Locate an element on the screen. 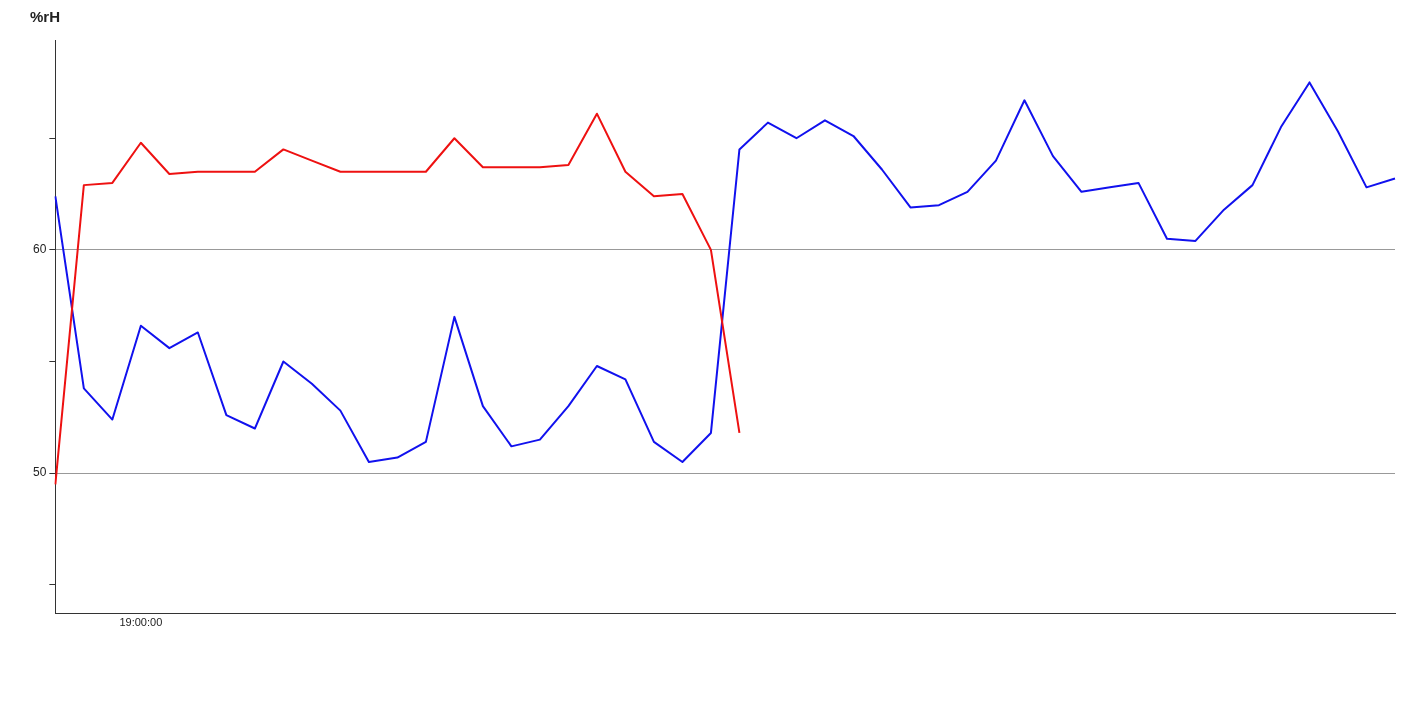 This screenshot has height=723, width=1425. y-tick-label: 50 is located at coordinates (39, 472).